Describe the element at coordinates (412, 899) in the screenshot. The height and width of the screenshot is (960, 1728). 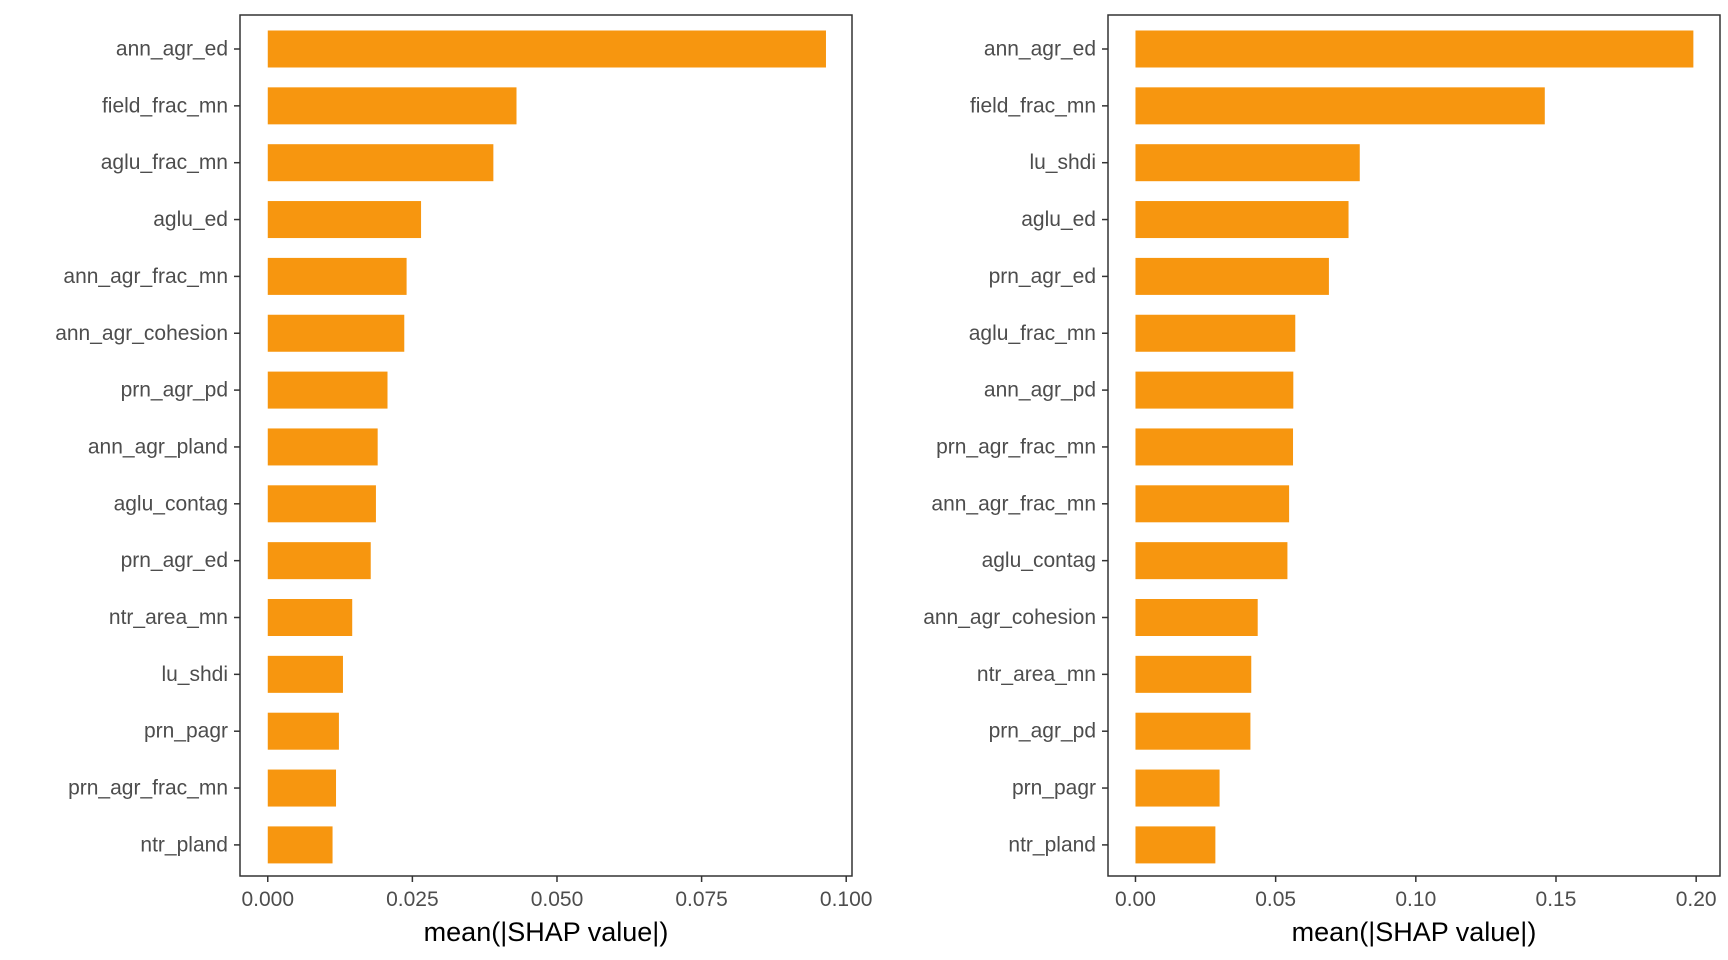
I see `x-tick-label: 0.025` at that location.